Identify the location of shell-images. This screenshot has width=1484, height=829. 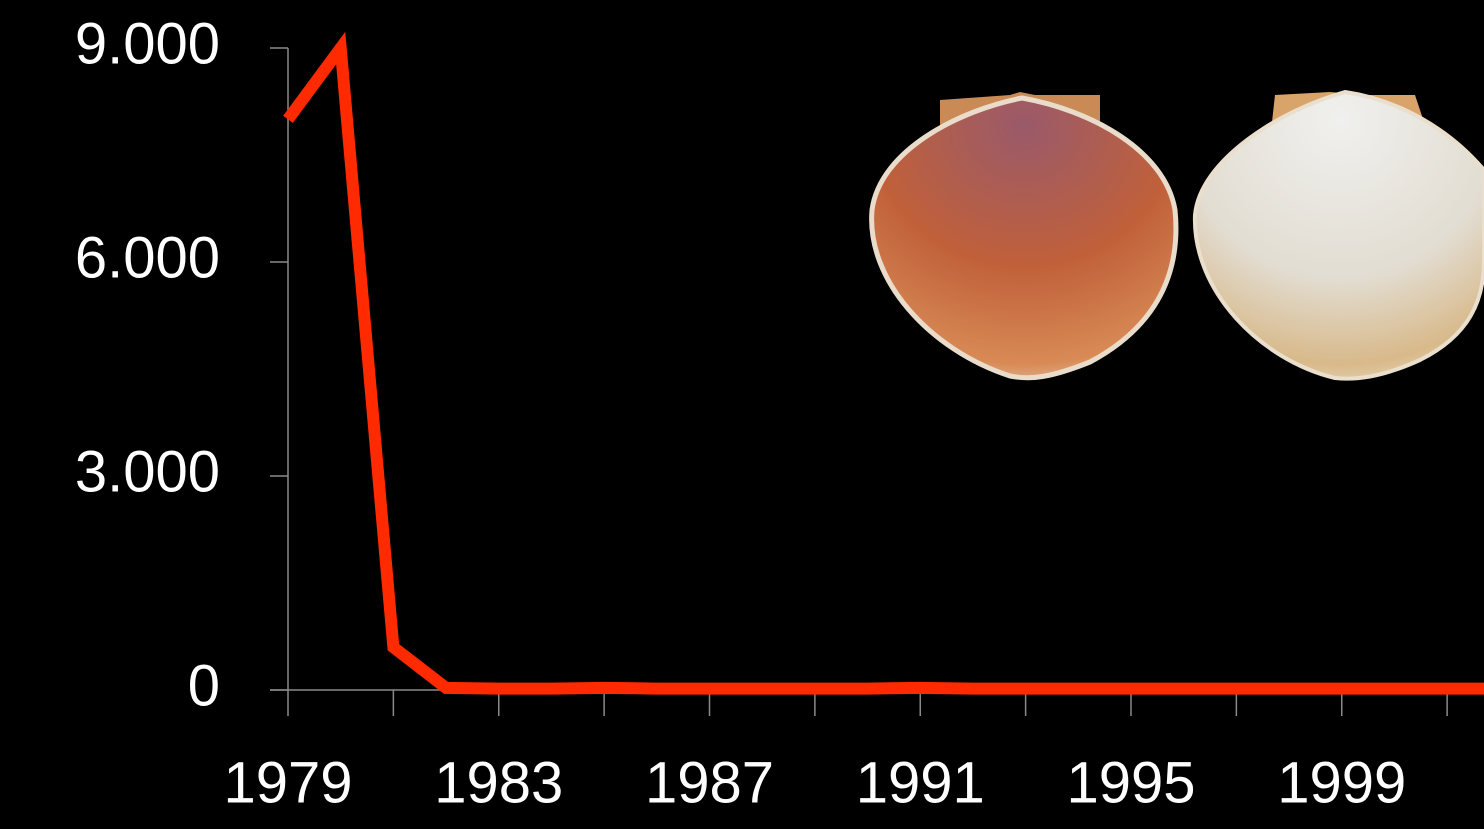
(1176, 235).